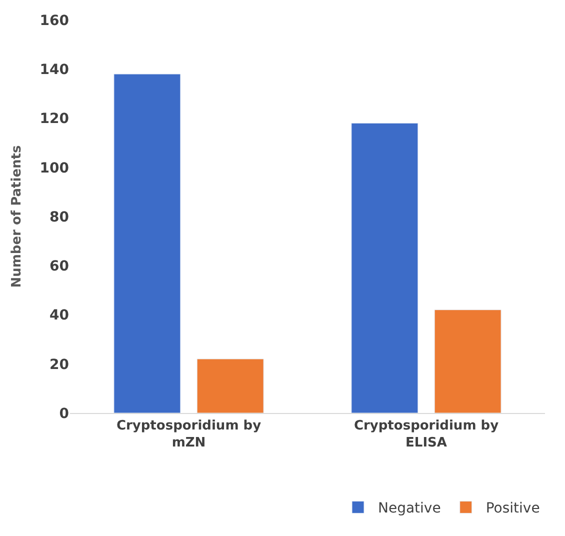 The width and height of the screenshot is (565, 536). What do you see at coordinates (60, 266) in the screenshot?
I see `y-tick-label: 60` at bounding box center [60, 266].